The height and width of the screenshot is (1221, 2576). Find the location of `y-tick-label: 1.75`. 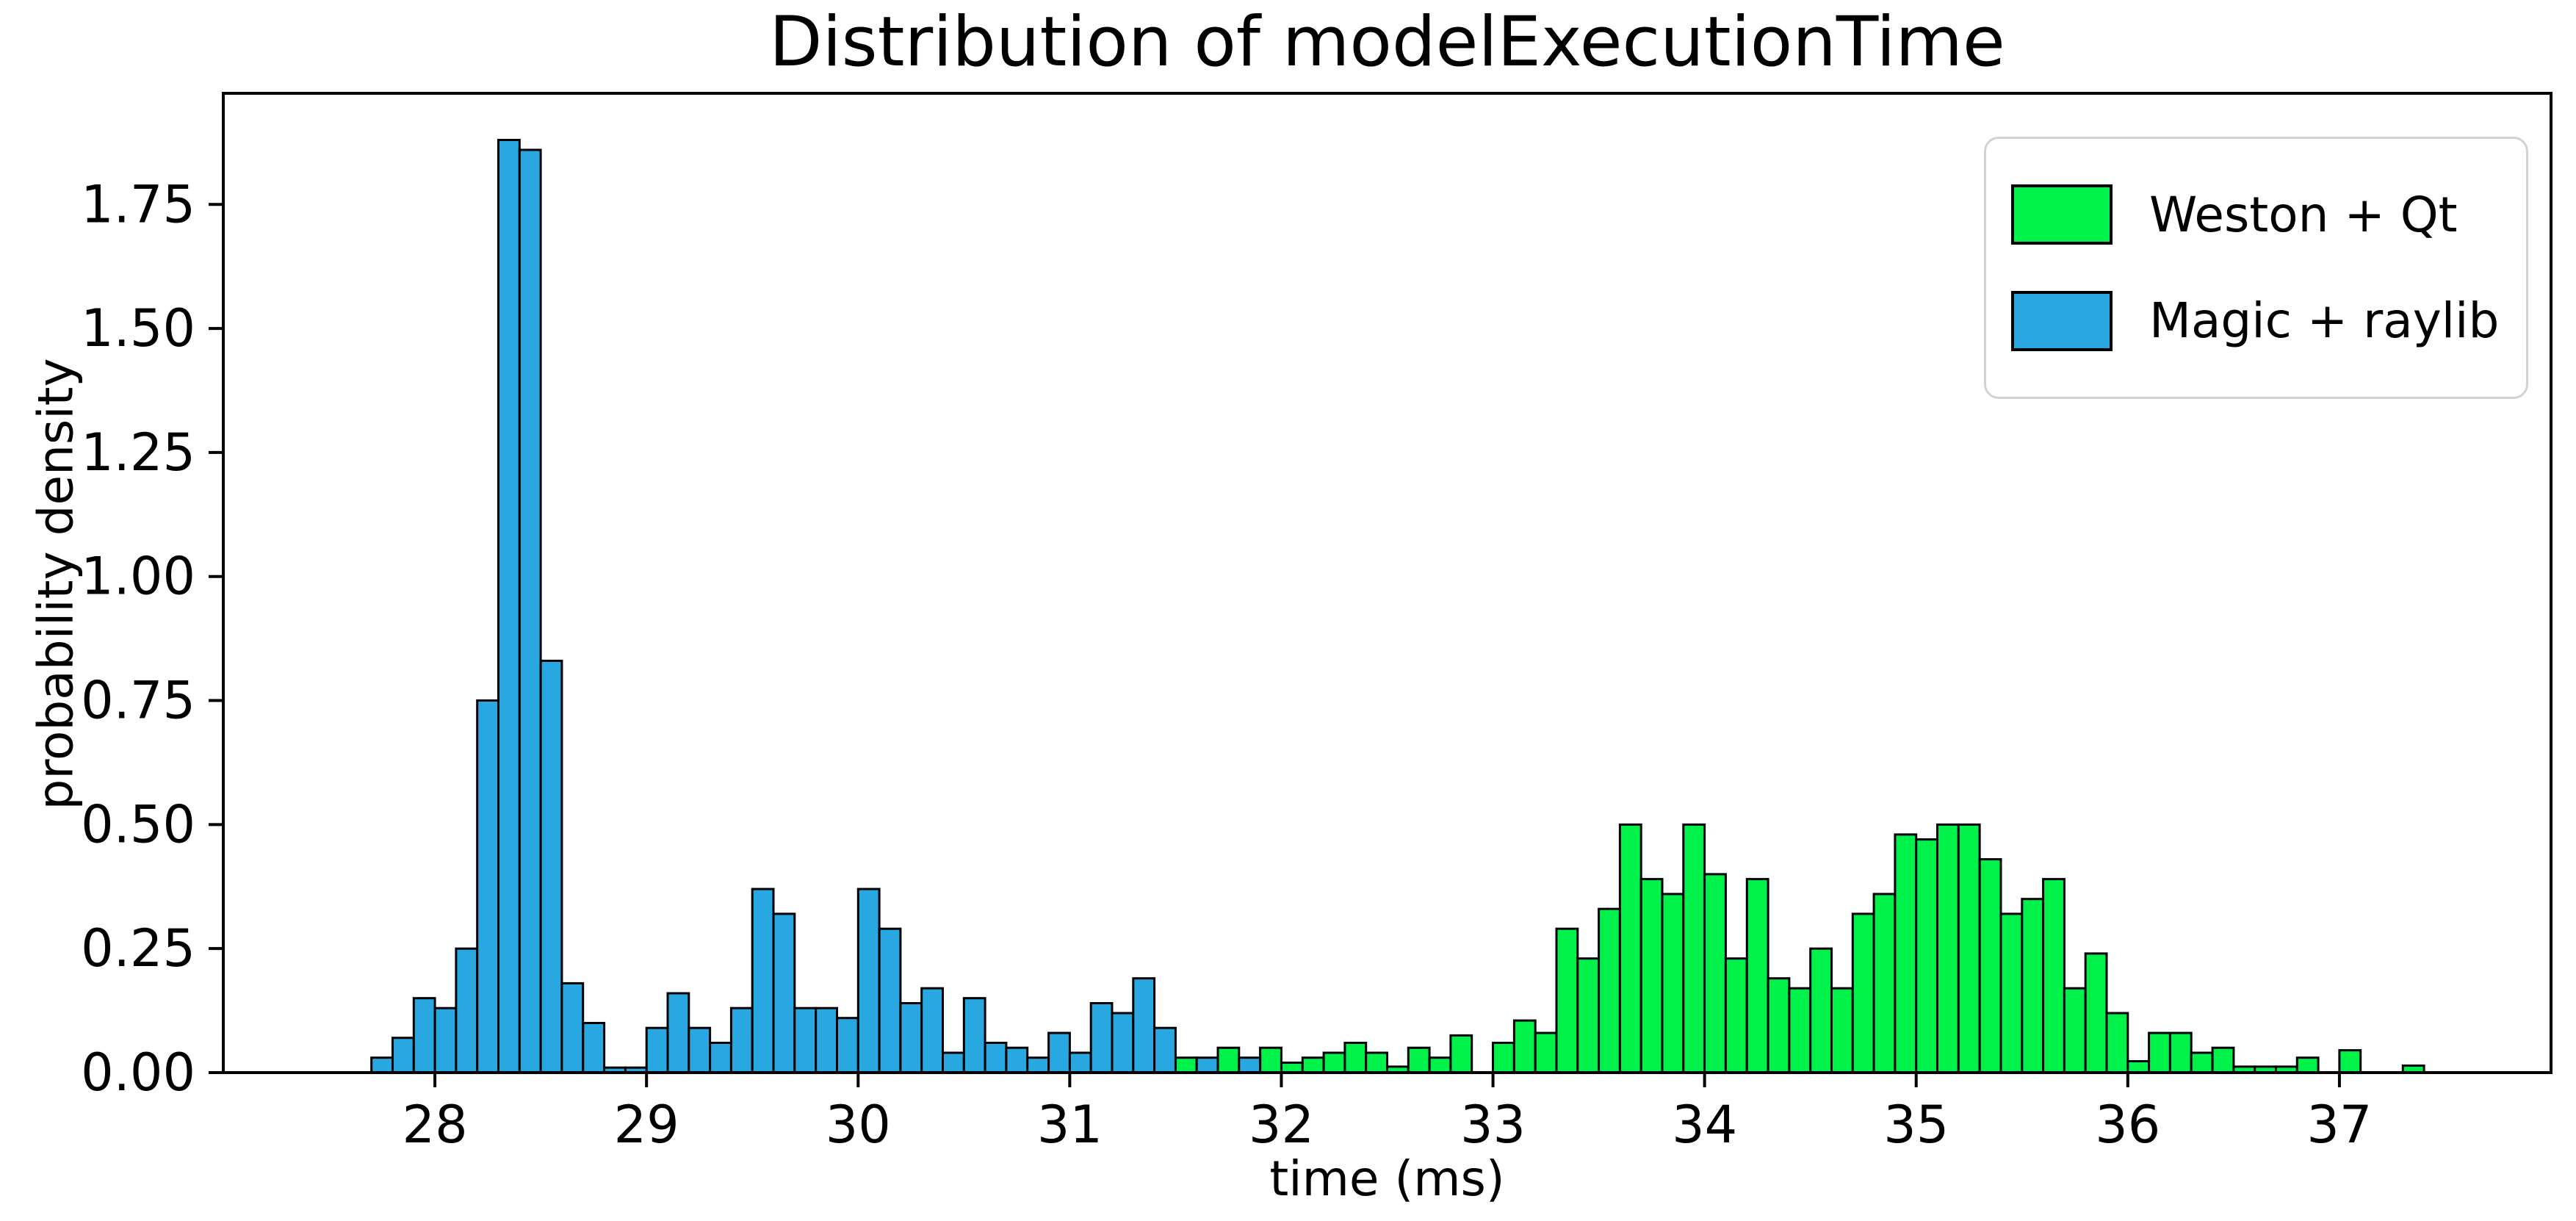

y-tick-label: 1.75 is located at coordinates (138, 204).